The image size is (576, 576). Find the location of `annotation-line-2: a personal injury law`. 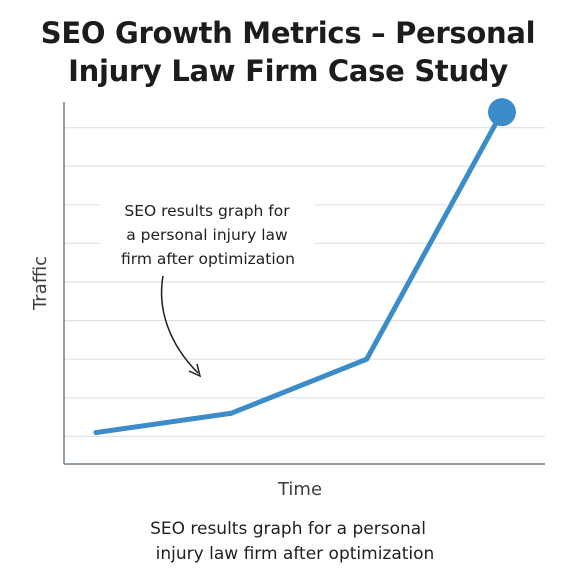

annotation-line-2: a personal injury law is located at coordinates (207, 235).